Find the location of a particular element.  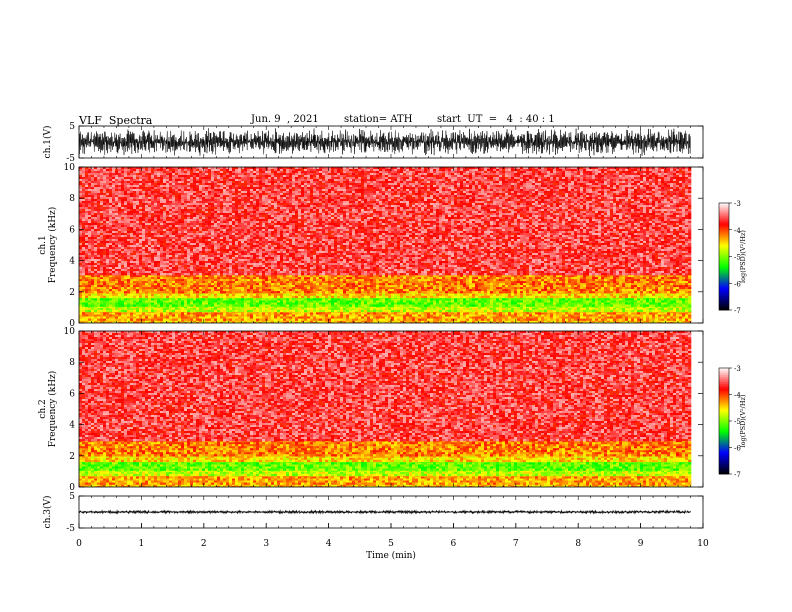

date-label: Jun. 9 , 2021 is located at coordinates (285, 119).